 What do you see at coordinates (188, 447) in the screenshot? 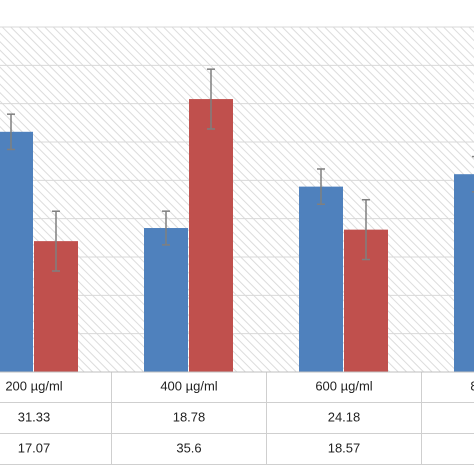
I see `table-value: 35.6` at bounding box center [188, 447].